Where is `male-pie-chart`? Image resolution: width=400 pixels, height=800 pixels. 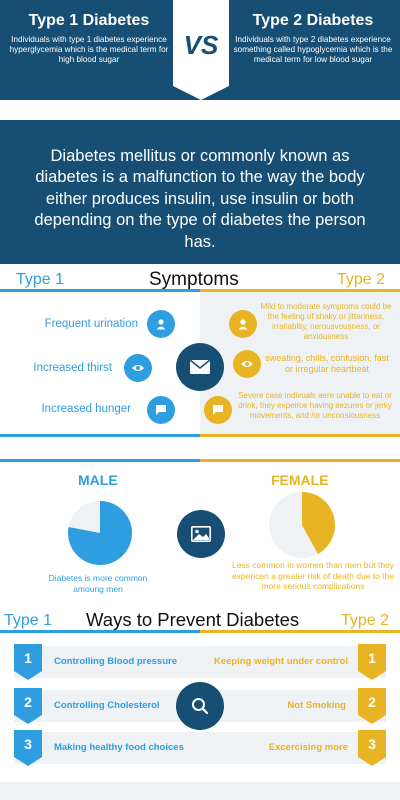 male-pie-chart is located at coordinates (100, 533).